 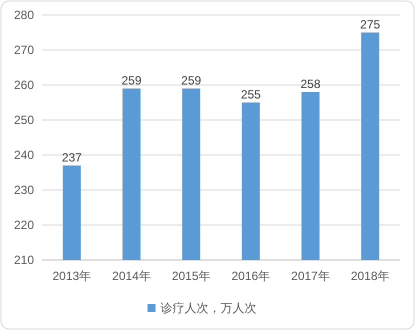 I want to click on y-tick-label: 250, so click(x=24, y=120).